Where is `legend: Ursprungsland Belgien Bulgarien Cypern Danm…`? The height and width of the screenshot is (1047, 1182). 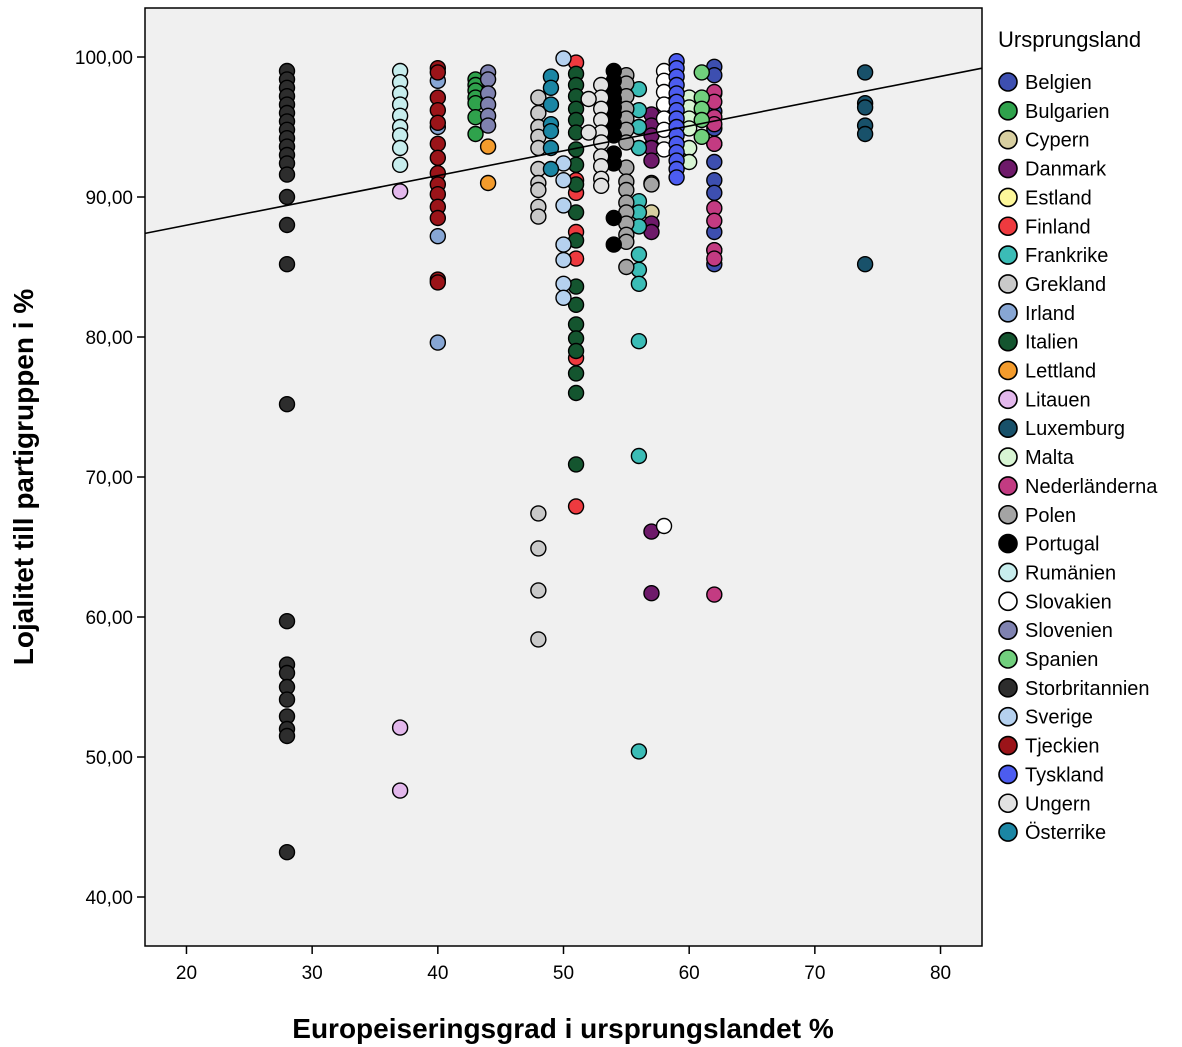
legend: Ursprungsland Belgien Bulgarien Cypern Danm… is located at coordinates (1078, 435).